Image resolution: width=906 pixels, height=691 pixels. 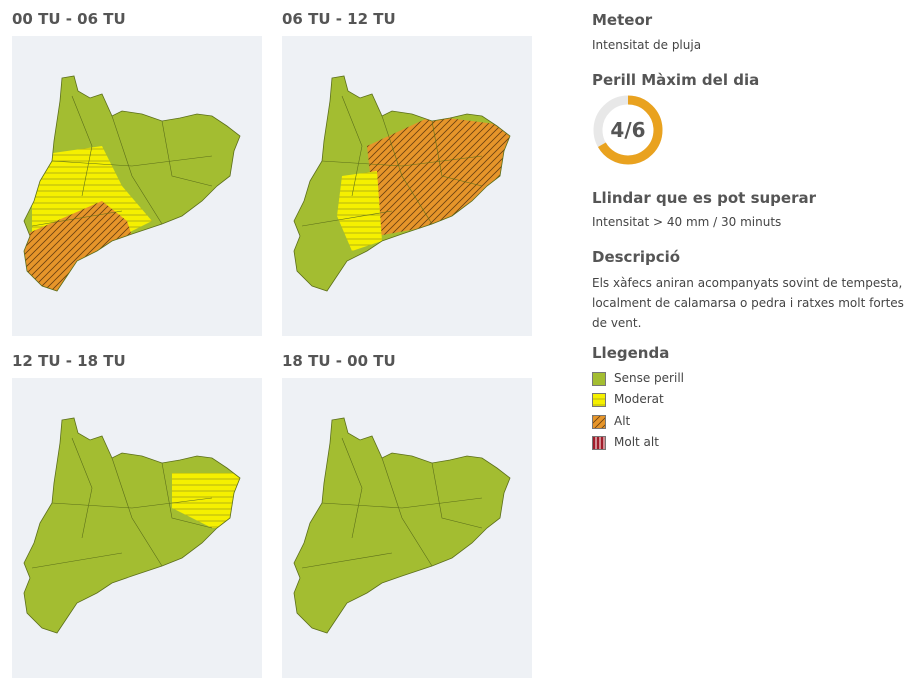 I want to click on text: Intensitat de pluja, so click(x=647, y=45).